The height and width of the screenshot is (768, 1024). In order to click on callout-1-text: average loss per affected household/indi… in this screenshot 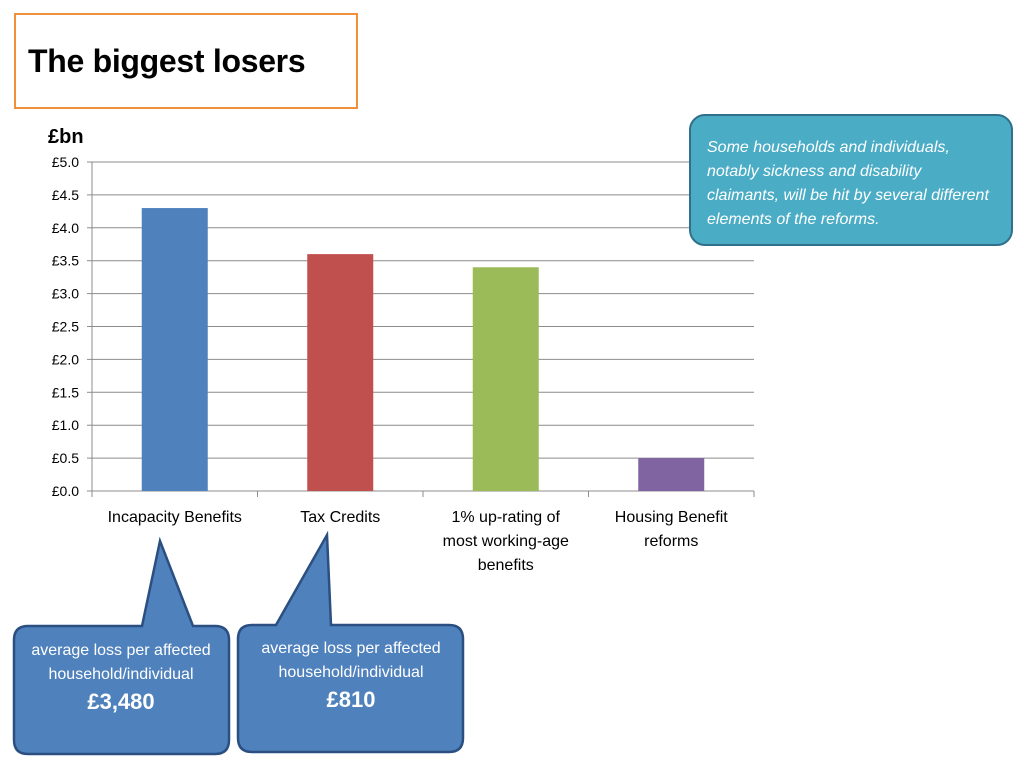, I will do `click(121, 662)`.